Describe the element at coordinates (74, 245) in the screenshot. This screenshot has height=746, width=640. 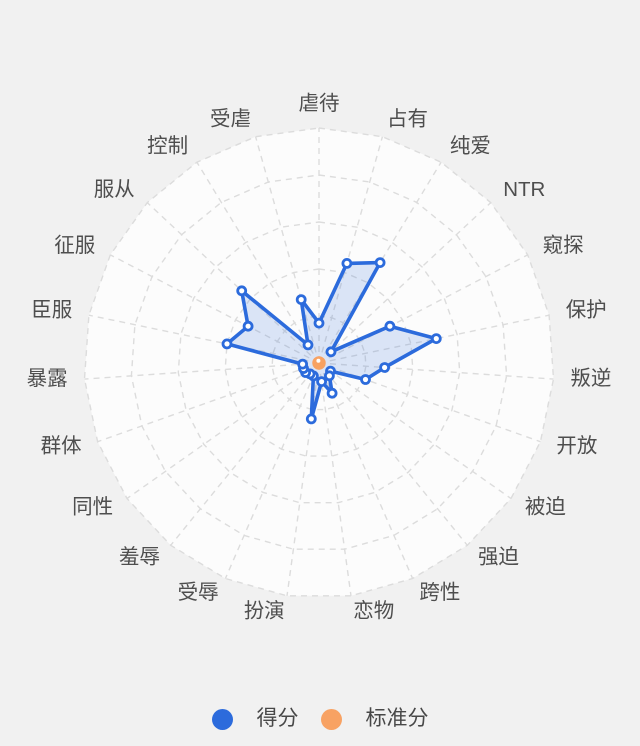
I see `axis-label-19: 征服` at that location.